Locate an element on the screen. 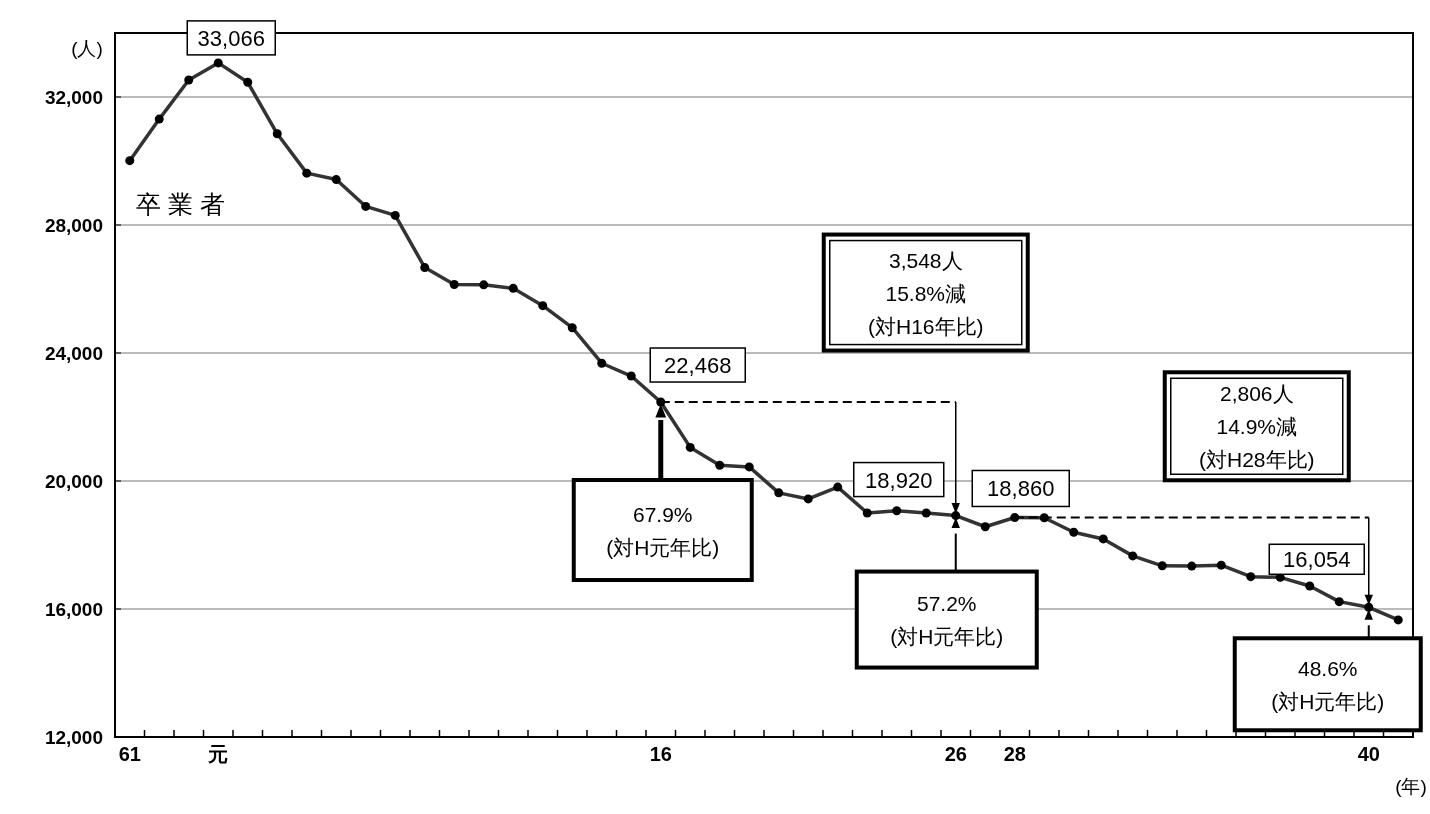 This screenshot has width=1430, height=814. y-tick-label: 12,000 is located at coordinates (73, 737).